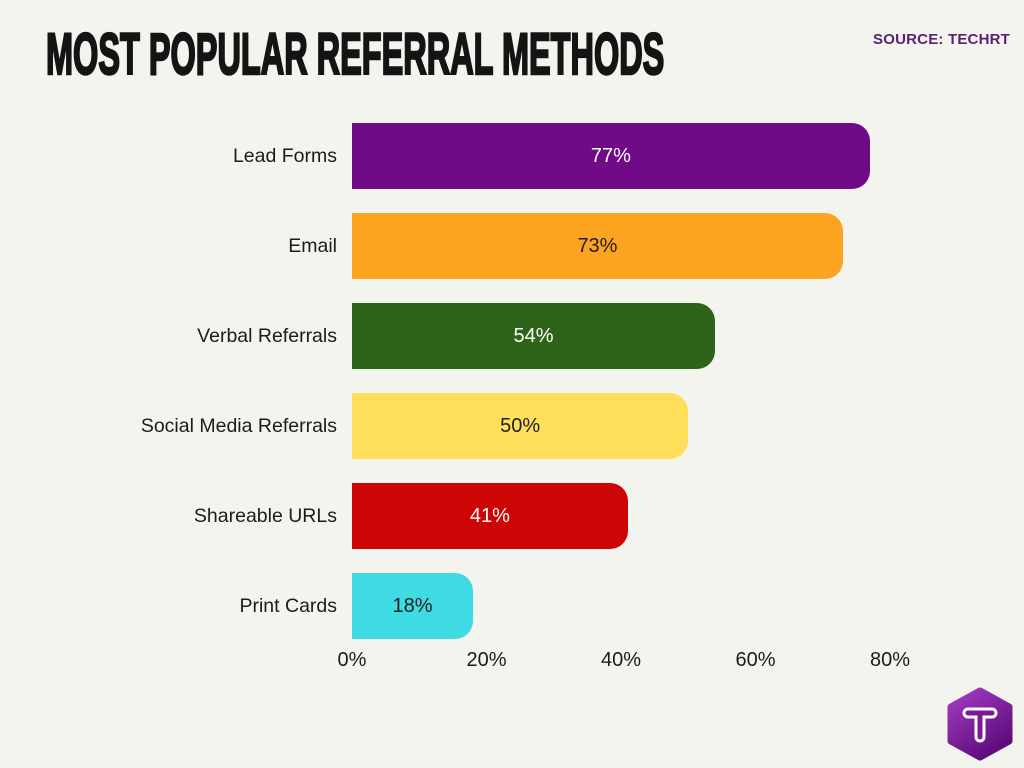  What do you see at coordinates (941, 39) in the screenshot?
I see `source-label: SOURCE: TECHRT` at bounding box center [941, 39].